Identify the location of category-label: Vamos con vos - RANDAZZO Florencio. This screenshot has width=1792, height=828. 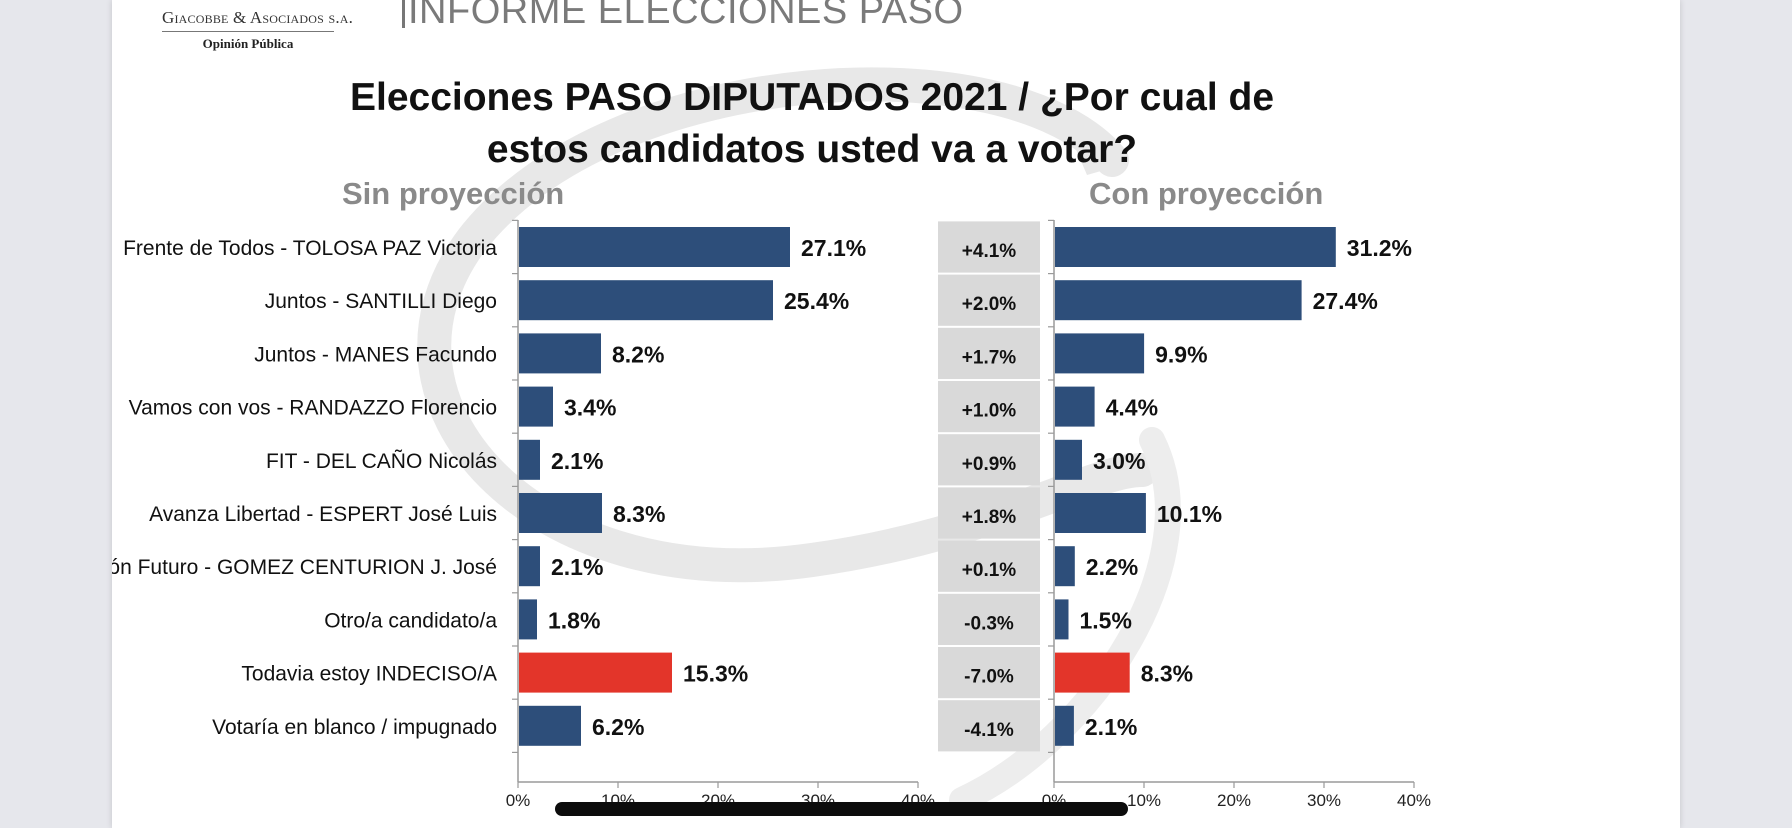
(313, 408).